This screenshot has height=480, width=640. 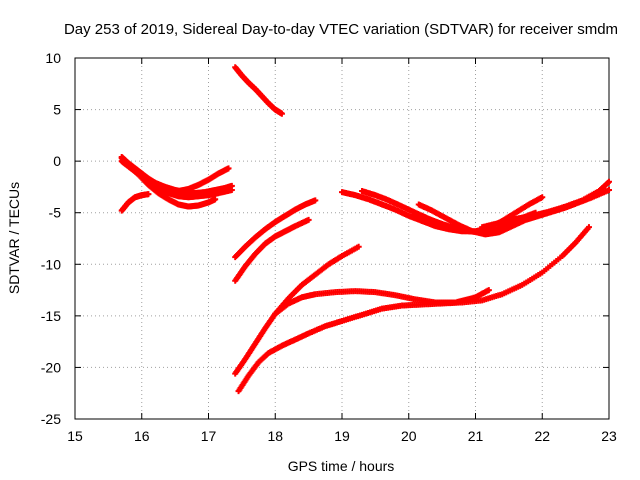 I want to click on y-tick-label: -15, so click(x=51, y=316).